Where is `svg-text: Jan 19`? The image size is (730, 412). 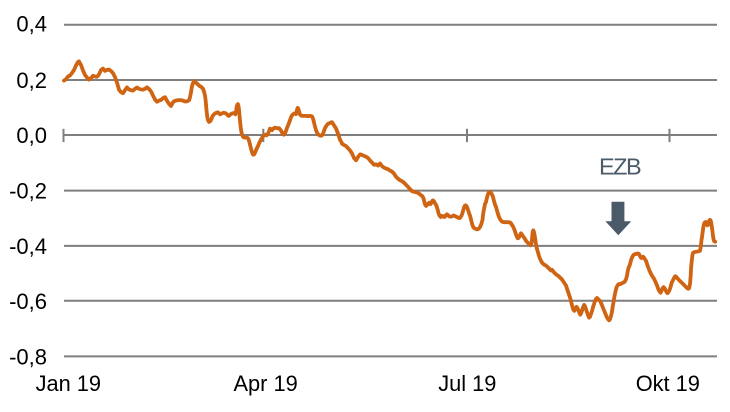
svg-text: Jan 19 is located at coordinates (68, 383).